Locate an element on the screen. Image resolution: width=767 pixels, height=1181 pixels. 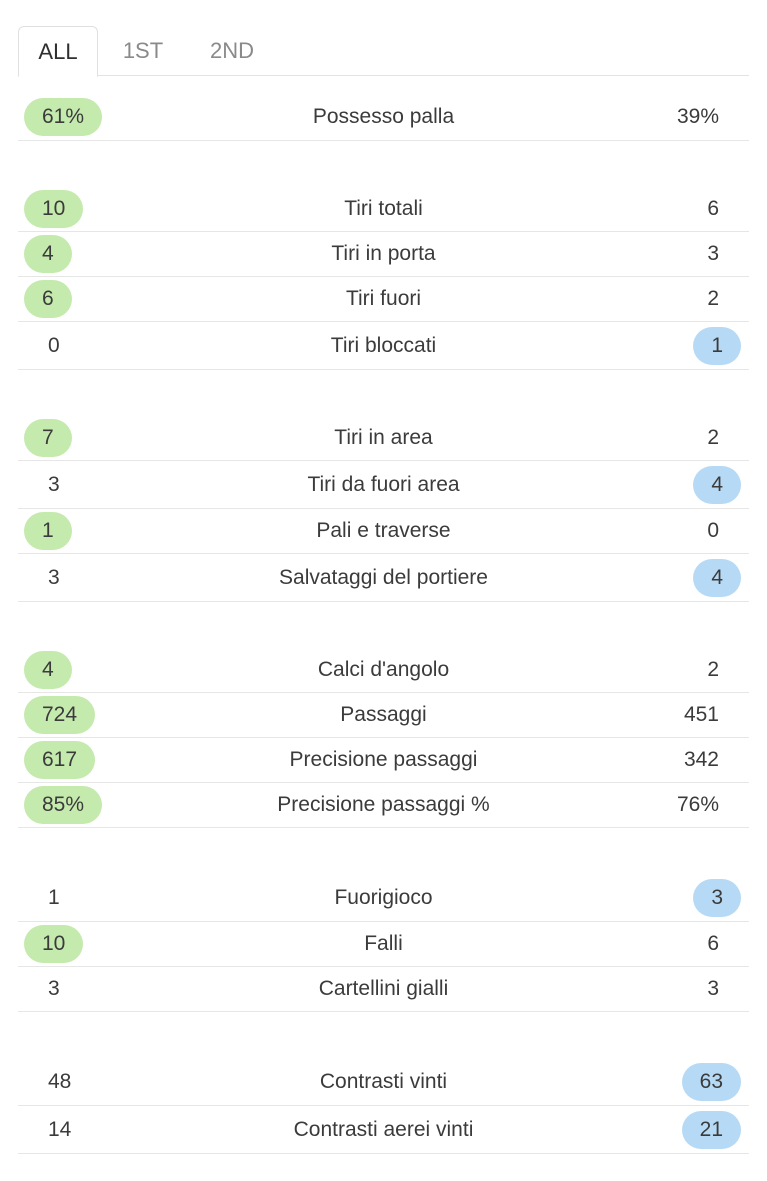
home-value-badge: 61% is located at coordinates (63, 116).